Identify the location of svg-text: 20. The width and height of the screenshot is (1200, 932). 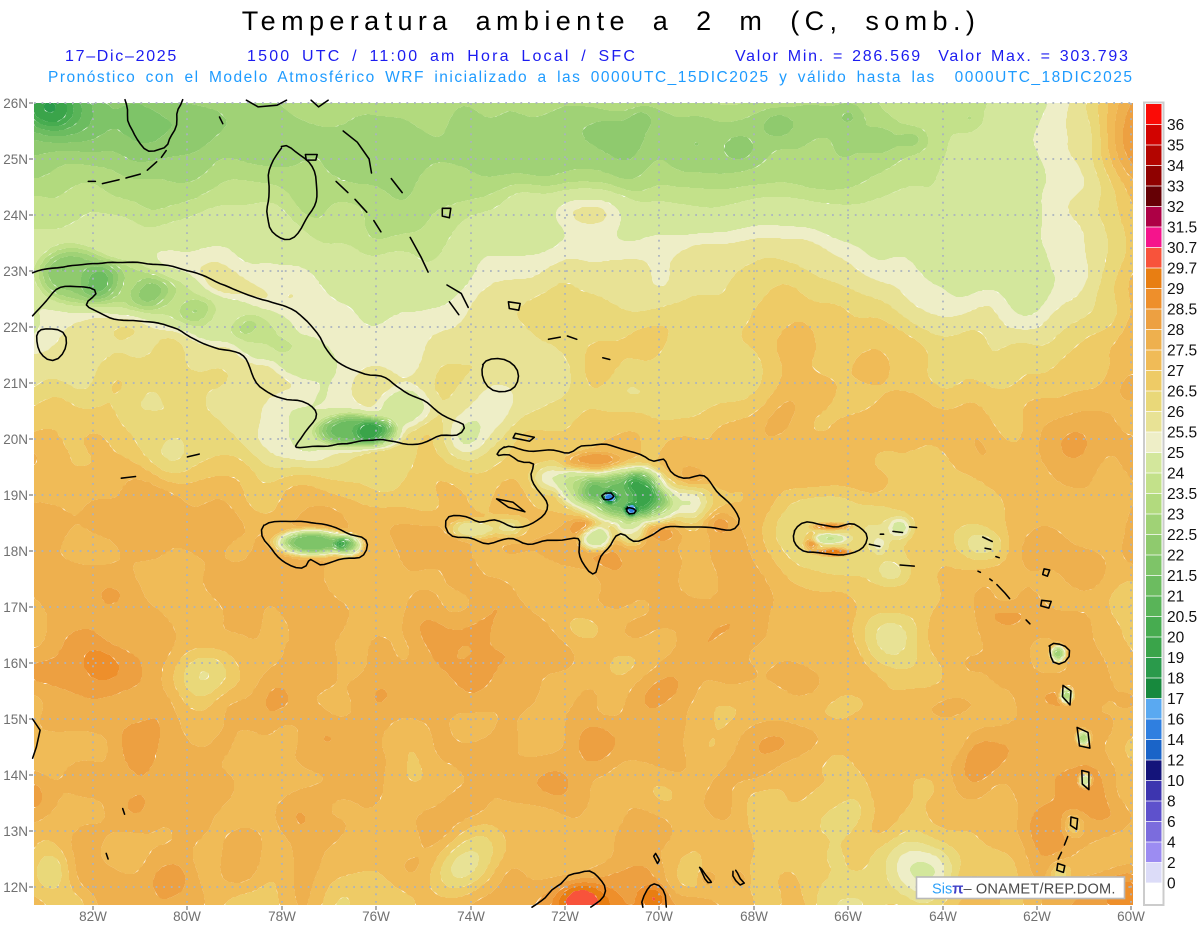
(1176, 638).